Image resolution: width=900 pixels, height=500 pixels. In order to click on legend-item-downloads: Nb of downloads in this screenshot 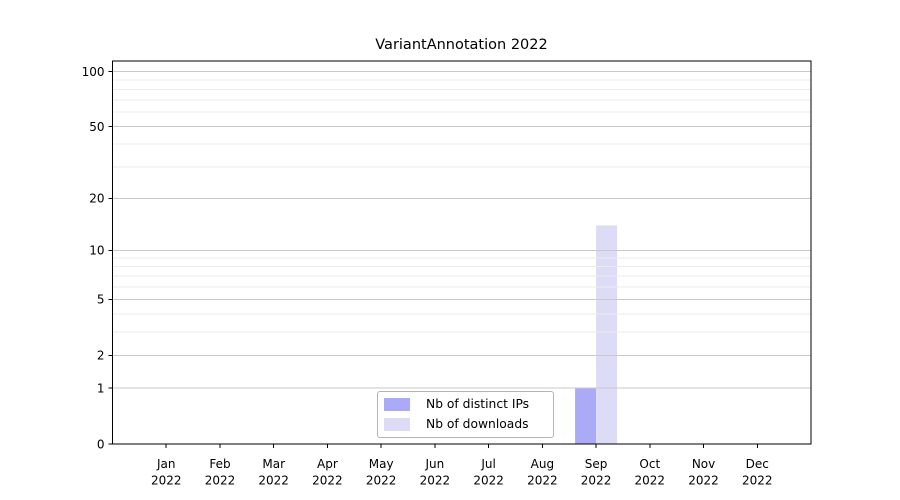, I will do `click(464, 424)`.